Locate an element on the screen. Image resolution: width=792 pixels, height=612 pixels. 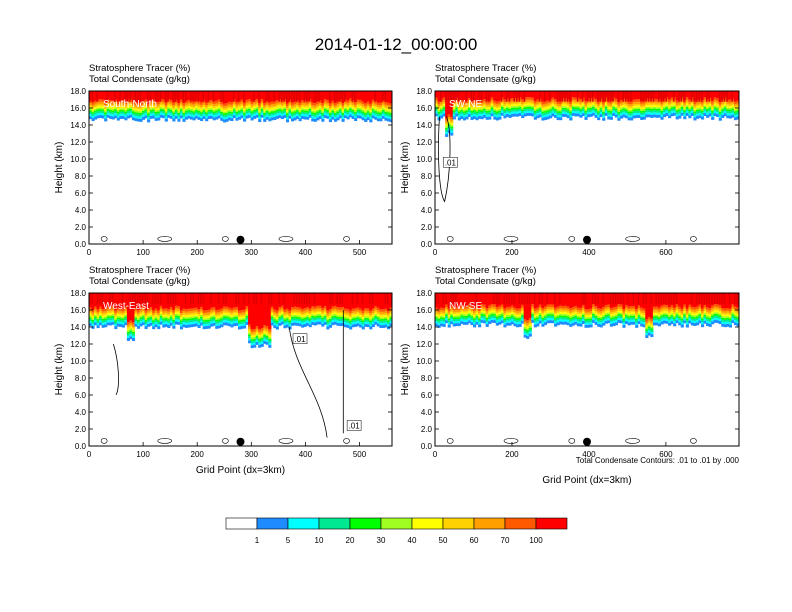
colorbar-label: 10 is located at coordinates (319, 540).